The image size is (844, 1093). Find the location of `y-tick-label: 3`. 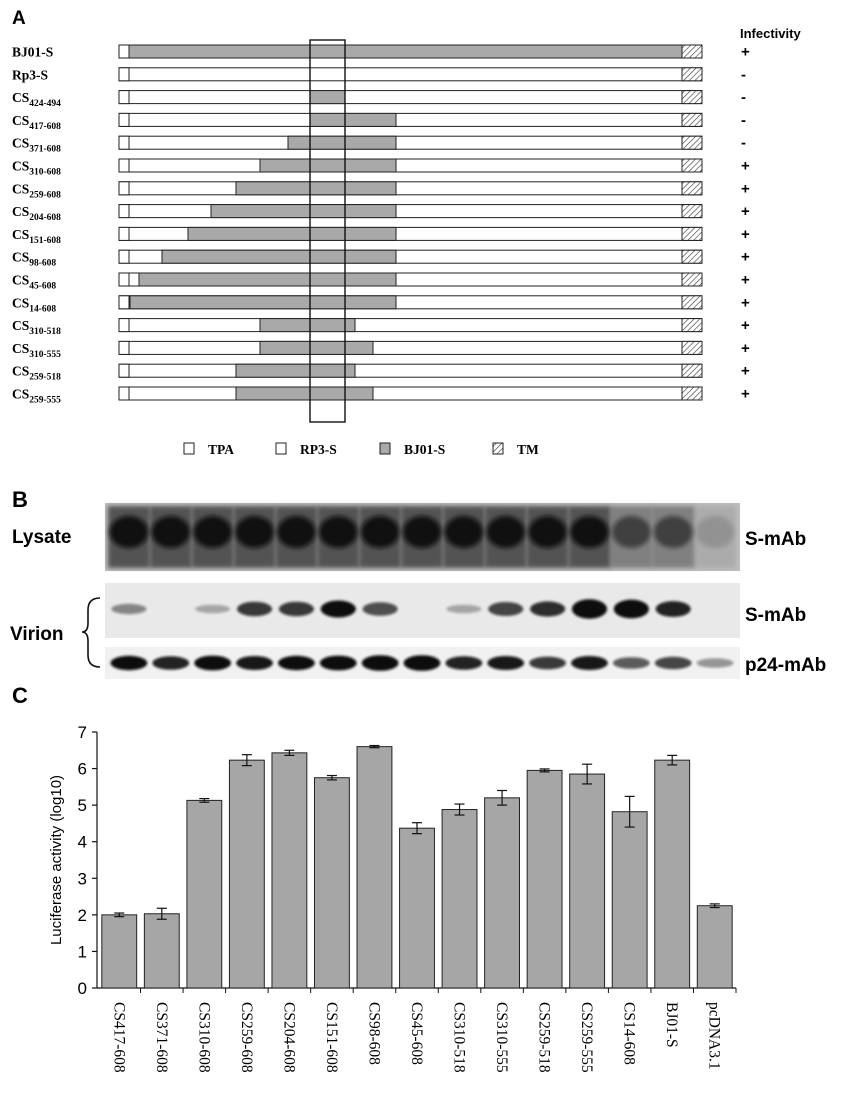

y-tick-label: 3 is located at coordinates (82, 878).